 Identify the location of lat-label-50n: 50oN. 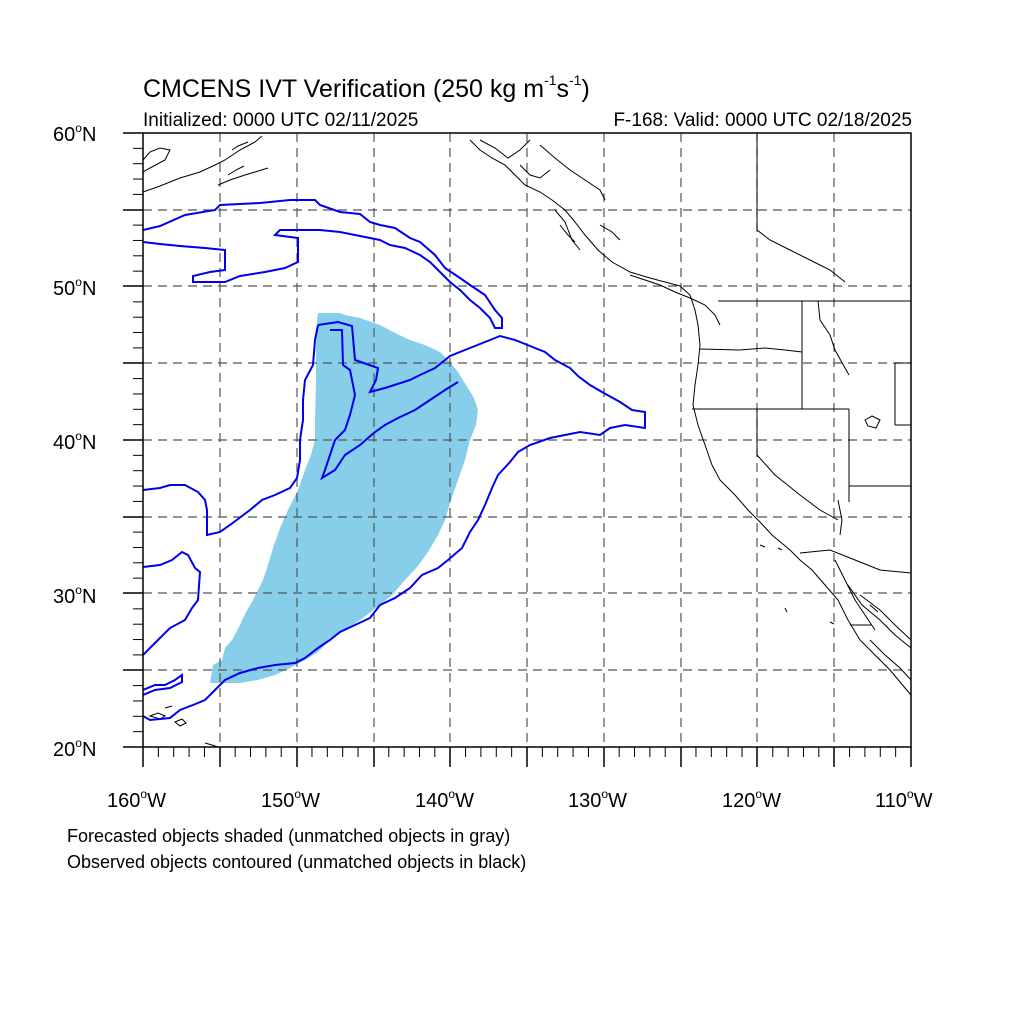
(75, 287).